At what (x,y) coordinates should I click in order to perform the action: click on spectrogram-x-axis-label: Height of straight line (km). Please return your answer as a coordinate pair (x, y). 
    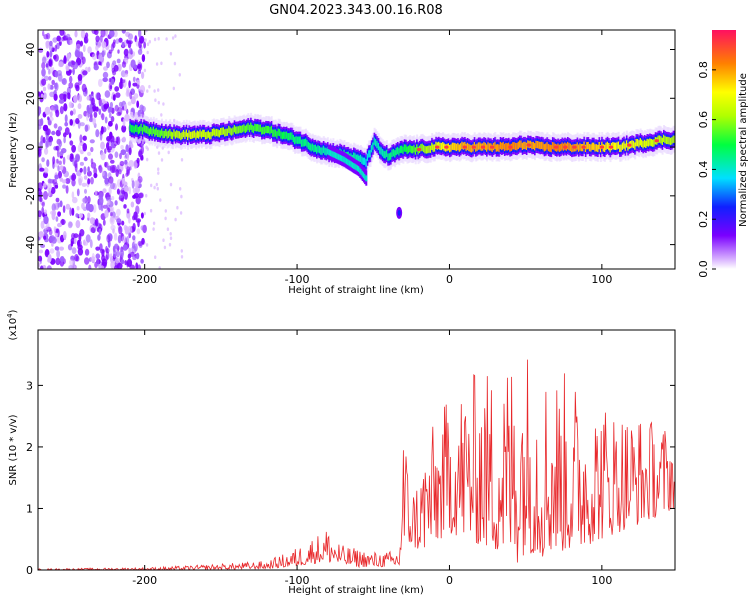
    Looking at the image, I should click on (356, 290).